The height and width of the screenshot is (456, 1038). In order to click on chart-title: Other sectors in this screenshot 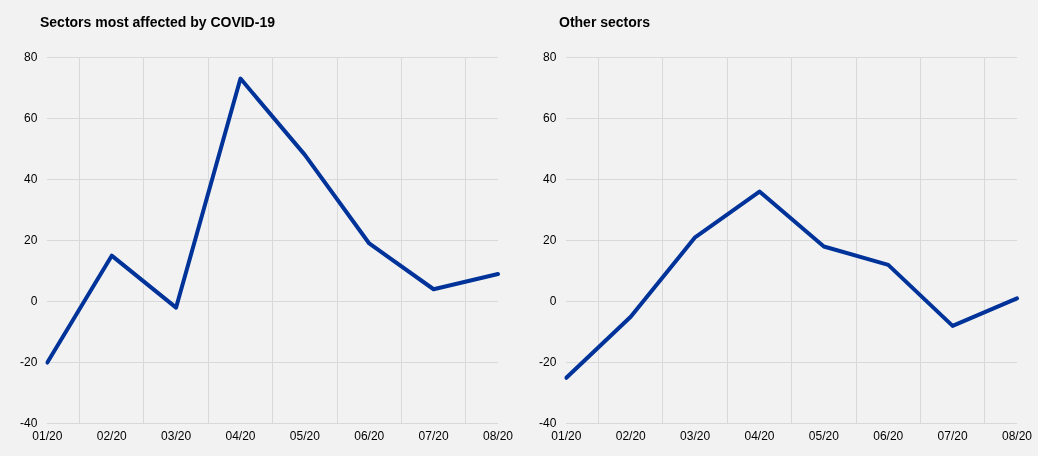, I will do `click(605, 22)`.